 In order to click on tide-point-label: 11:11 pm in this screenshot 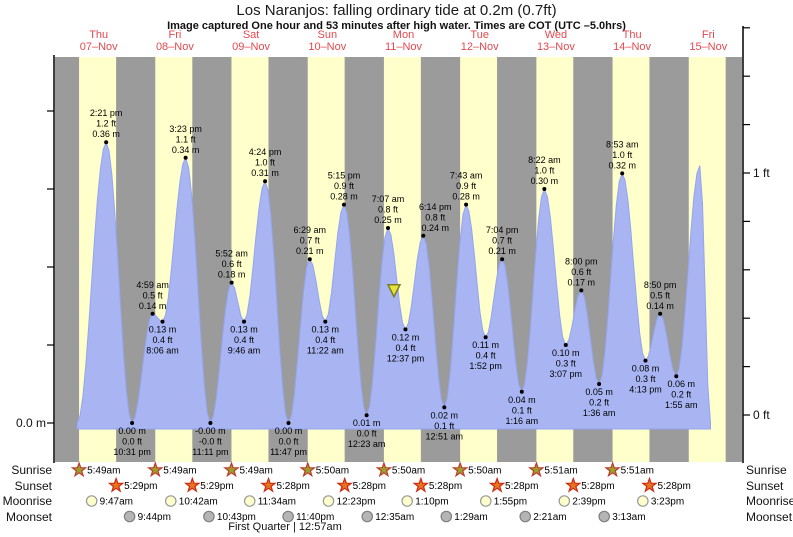, I will do `click(210, 452)`.